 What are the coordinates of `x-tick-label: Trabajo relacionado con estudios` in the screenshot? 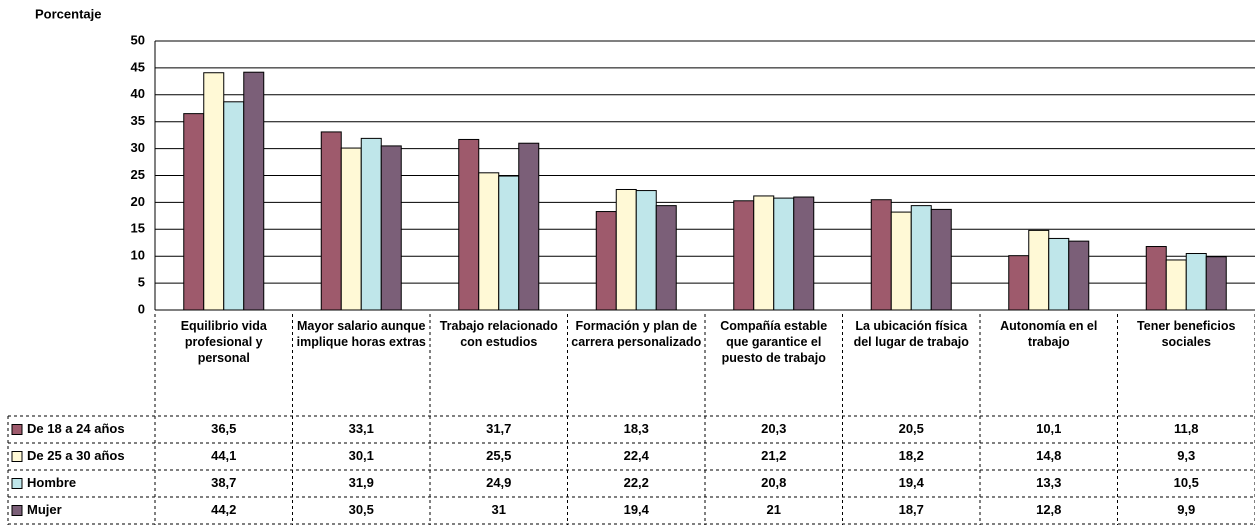 It's located at (498, 334).